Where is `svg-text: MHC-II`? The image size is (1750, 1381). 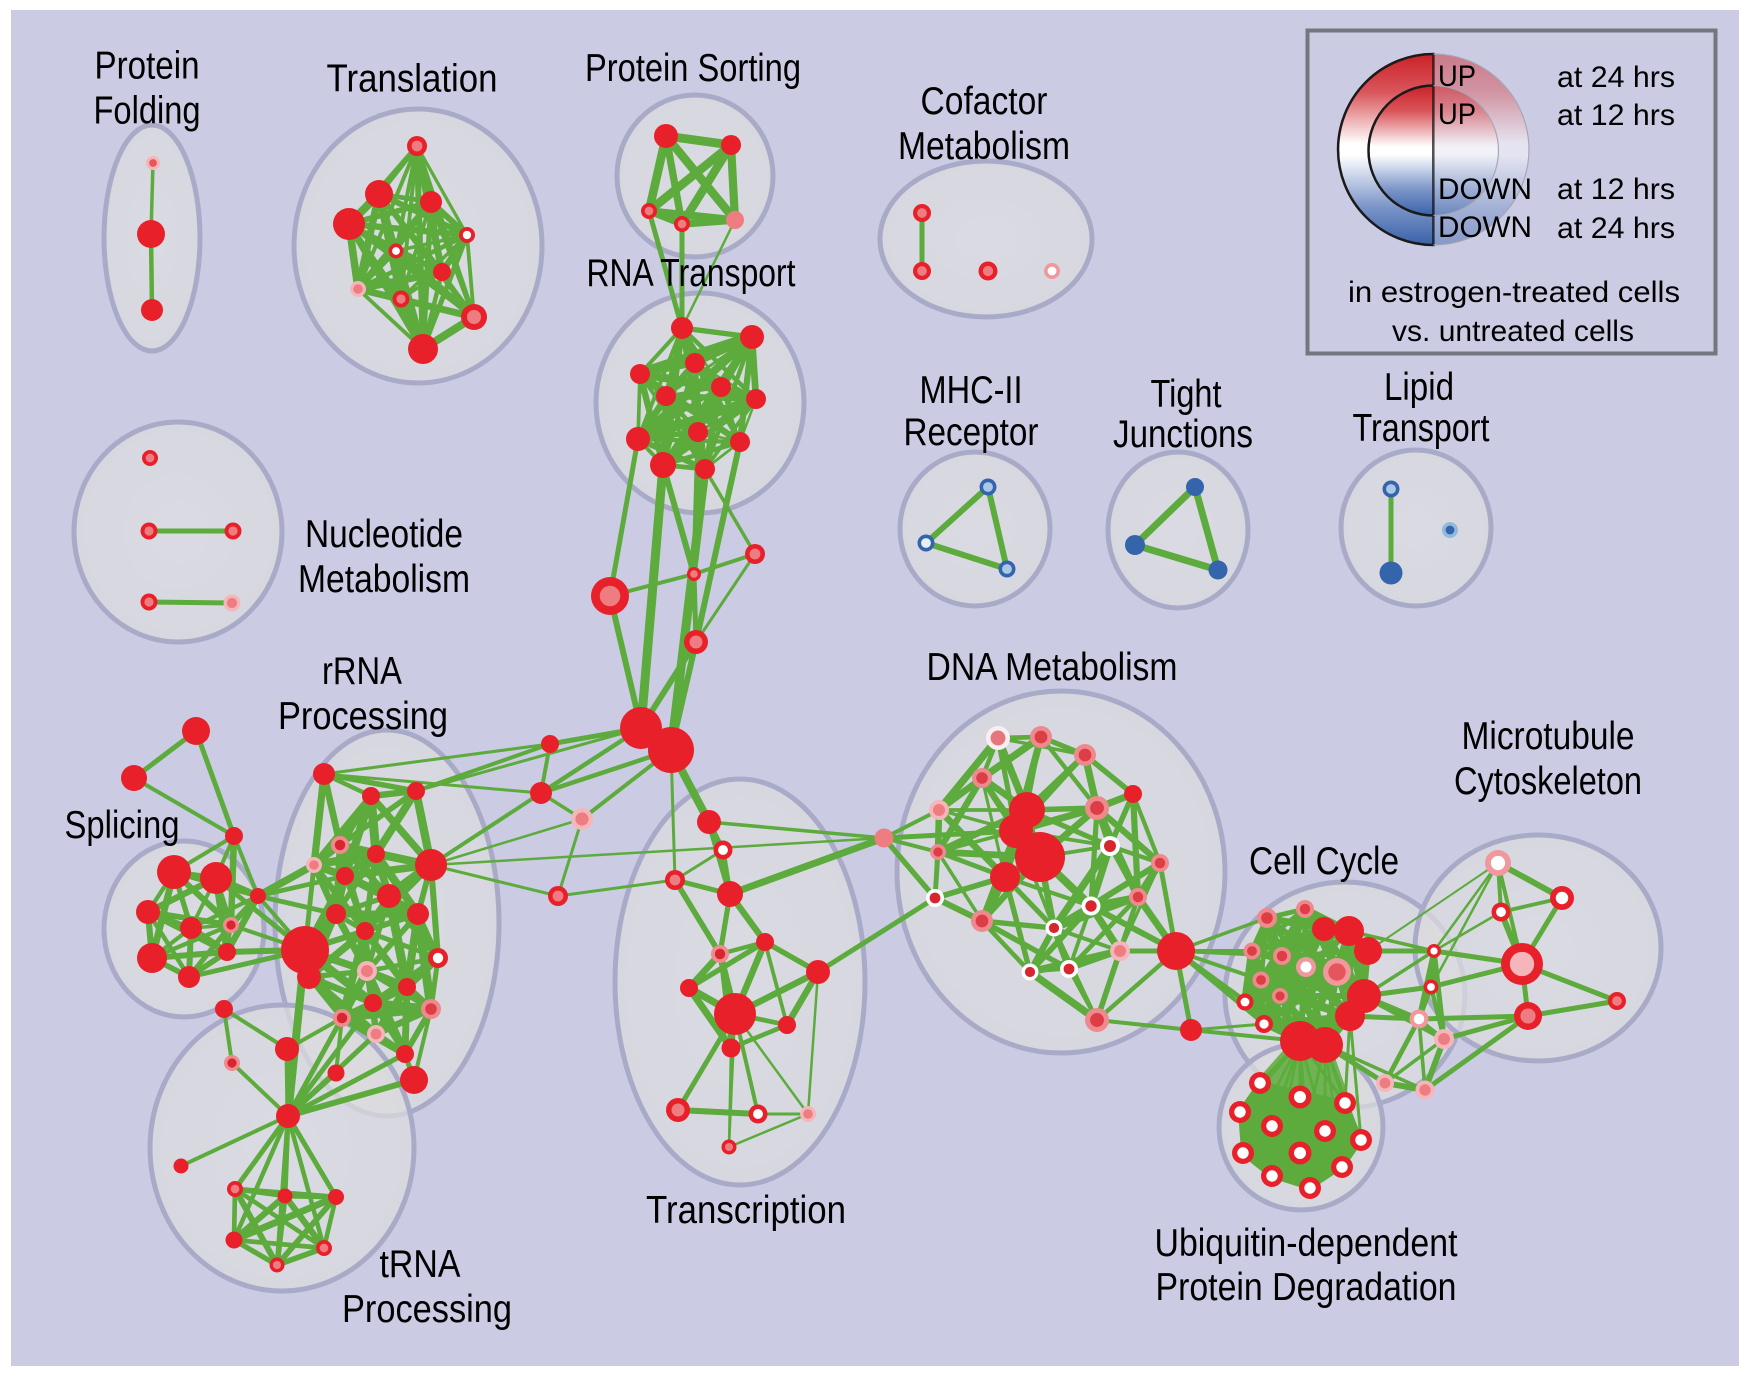
svg-text: MHC-II is located at coordinates (971, 390).